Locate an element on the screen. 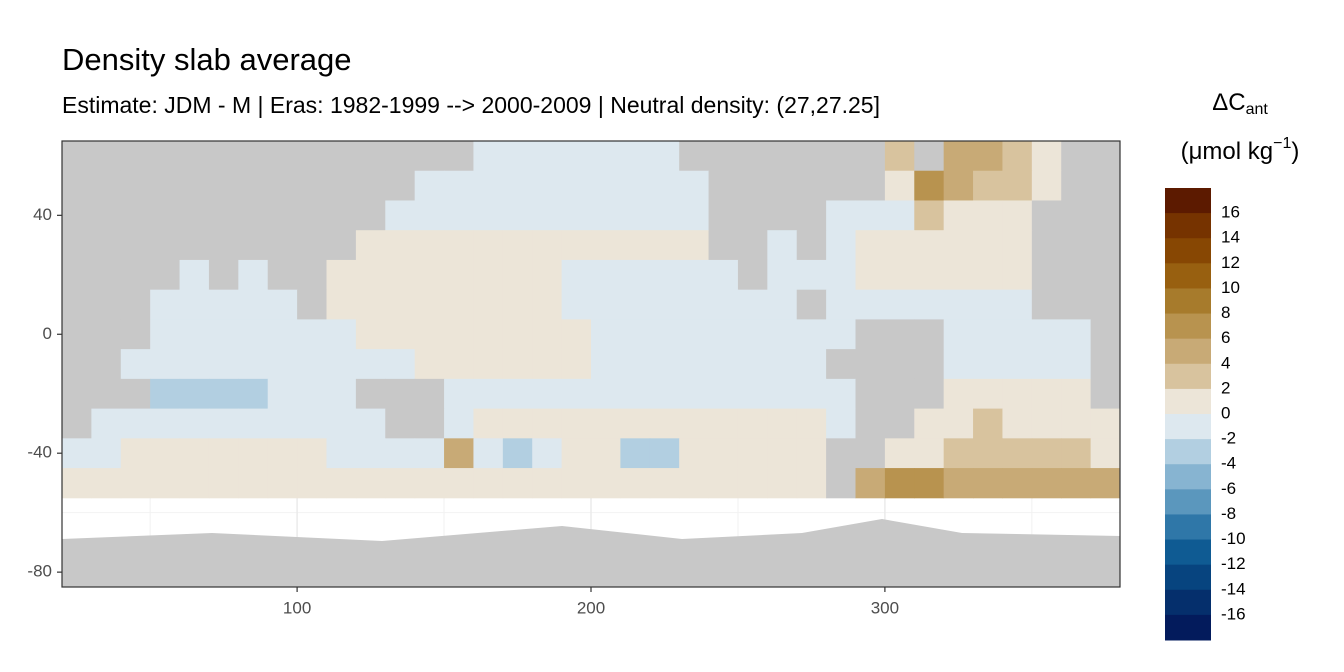 The height and width of the screenshot is (672, 1344). legend-label: -12 is located at coordinates (1233, 563).